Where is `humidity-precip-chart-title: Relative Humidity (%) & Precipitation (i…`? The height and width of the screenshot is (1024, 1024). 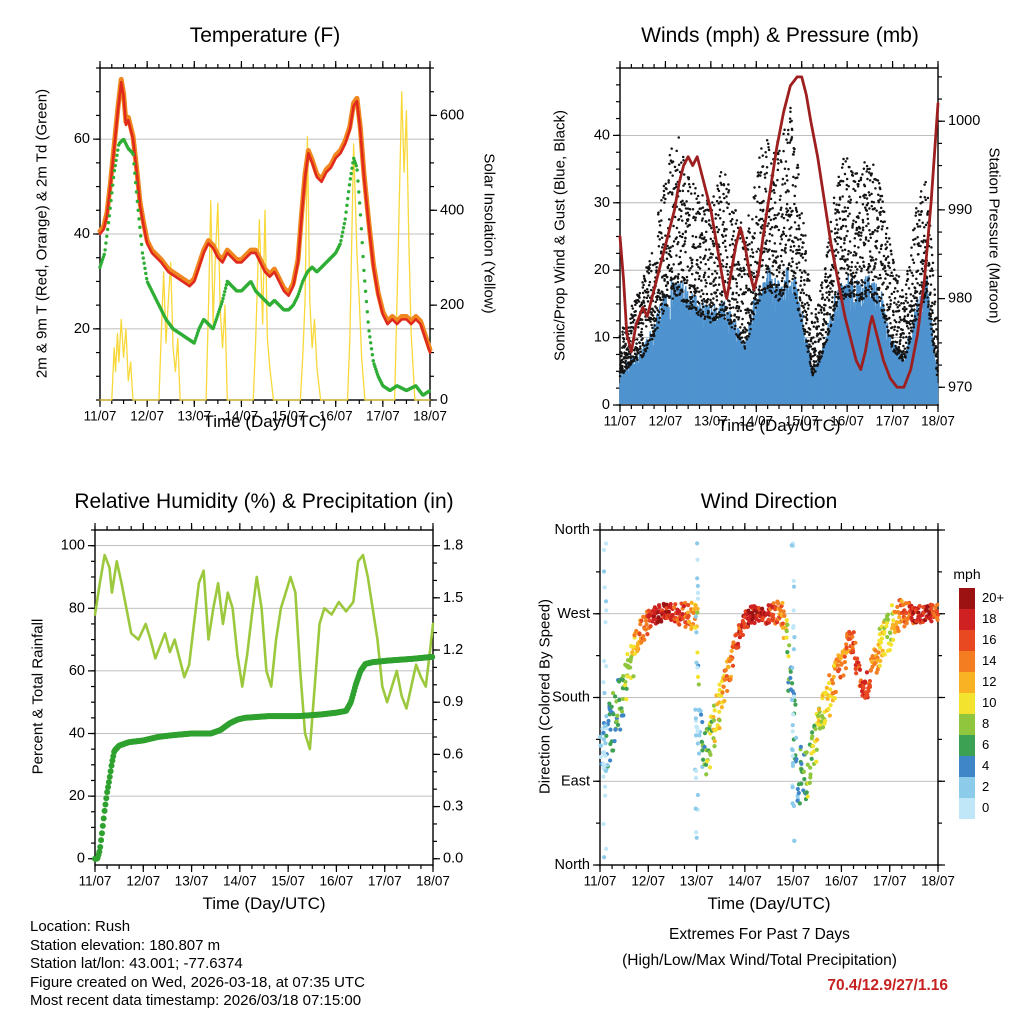
humidity-precip-chart-title: Relative Humidity (%) & Precipitation (i… is located at coordinates (264, 501).